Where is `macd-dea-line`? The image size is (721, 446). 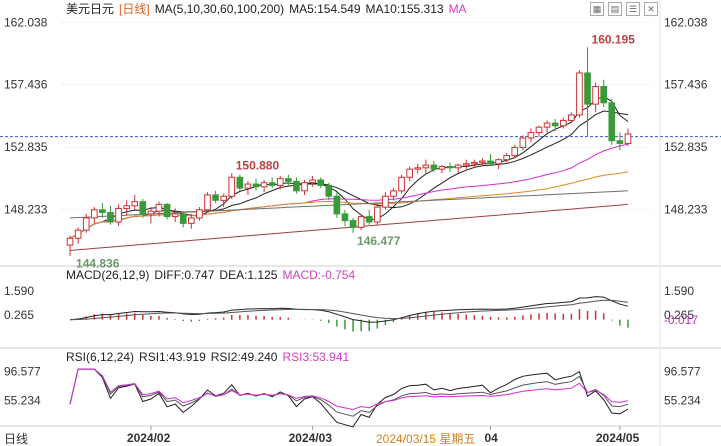 macd-dea-line is located at coordinates (349, 310).